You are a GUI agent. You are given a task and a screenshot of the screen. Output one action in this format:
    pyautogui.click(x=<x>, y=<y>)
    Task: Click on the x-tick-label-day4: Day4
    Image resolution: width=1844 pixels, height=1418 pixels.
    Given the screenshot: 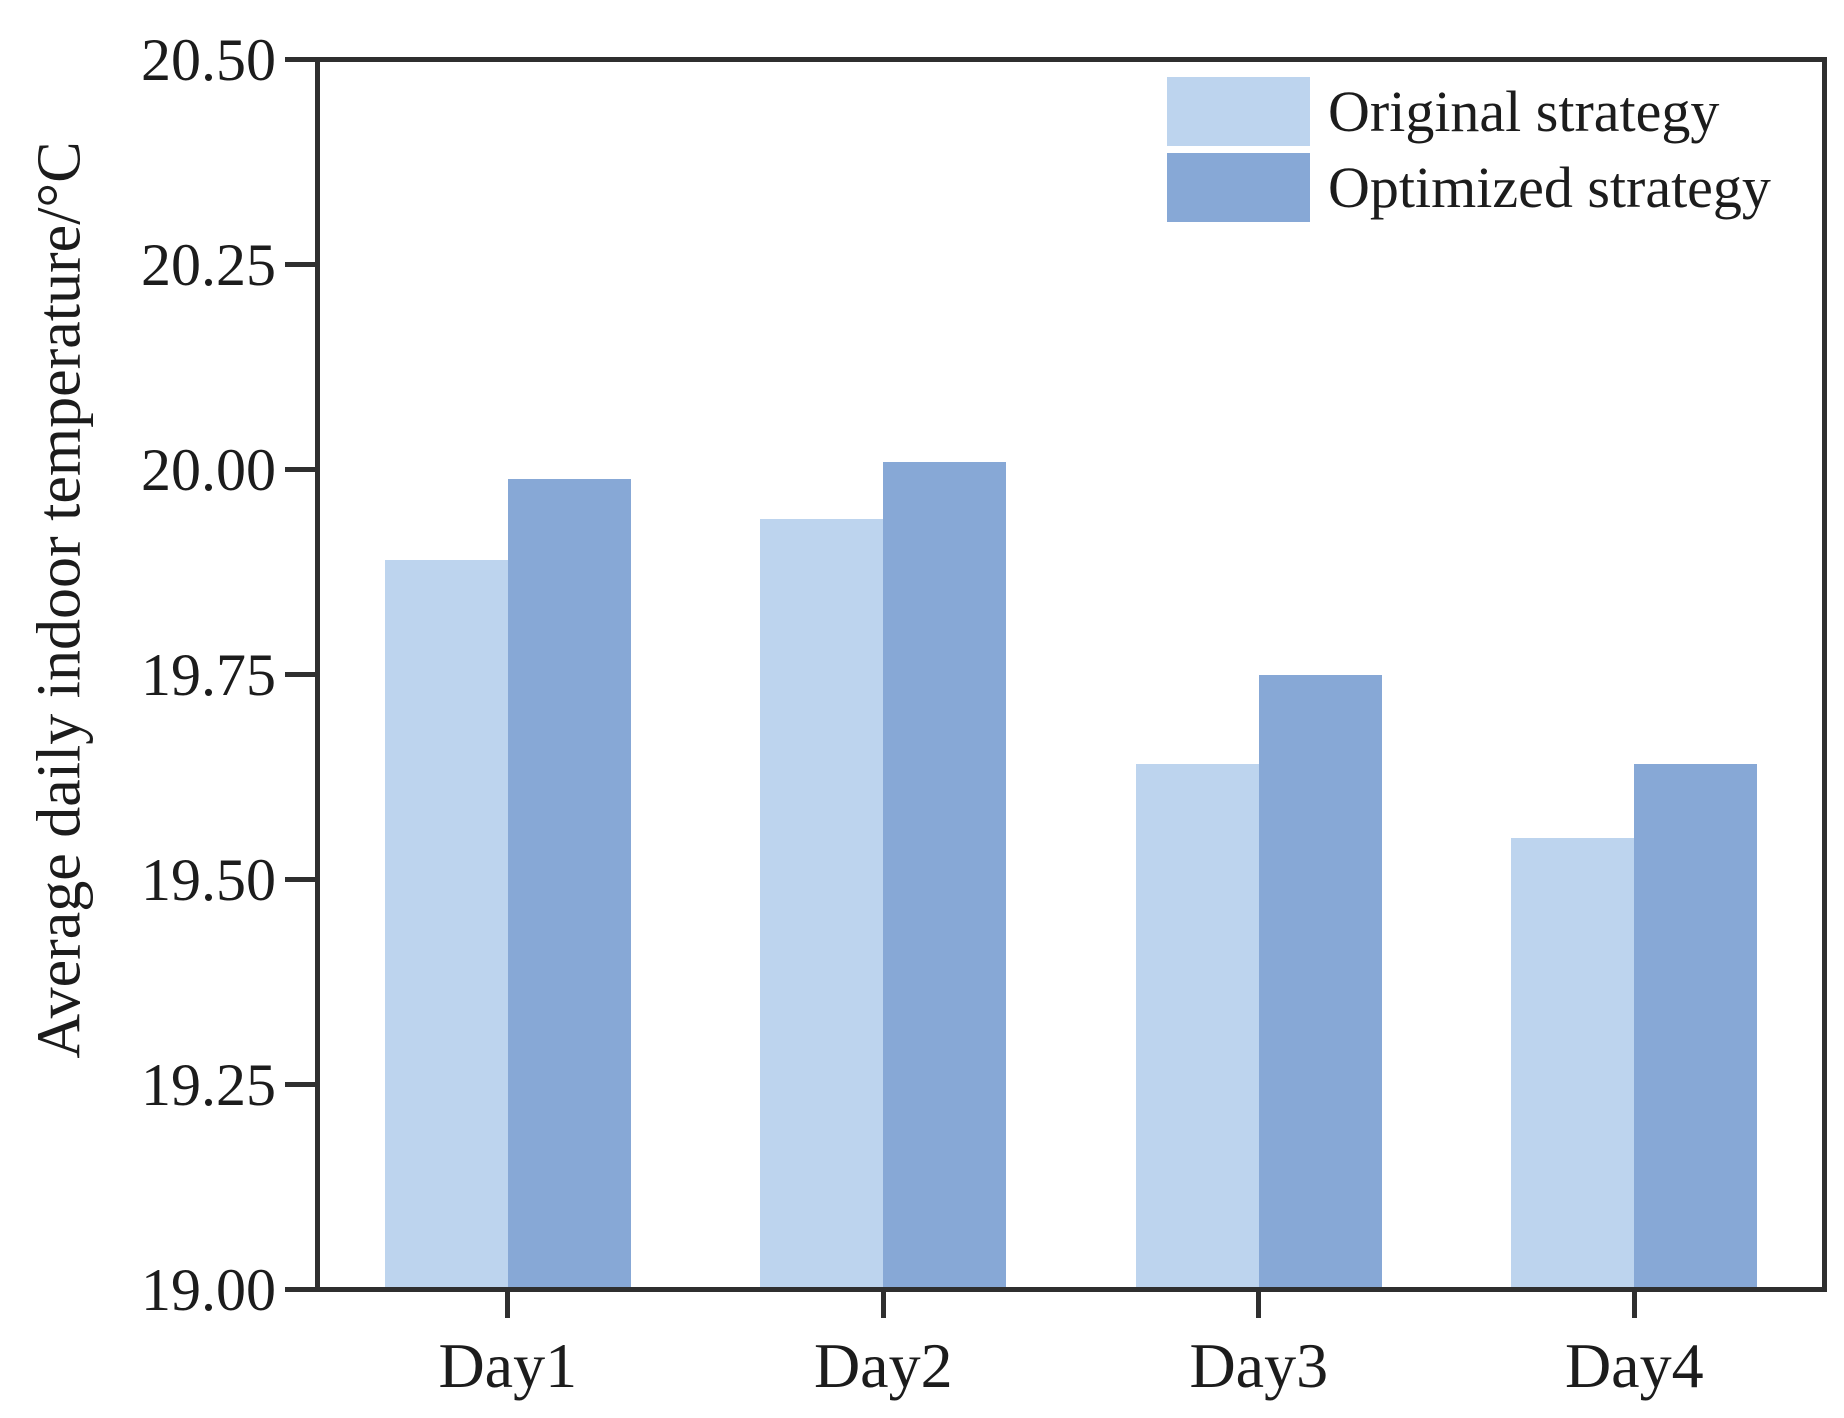 What is the action you would take?
    pyautogui.click(x=1634, y=1365)
    